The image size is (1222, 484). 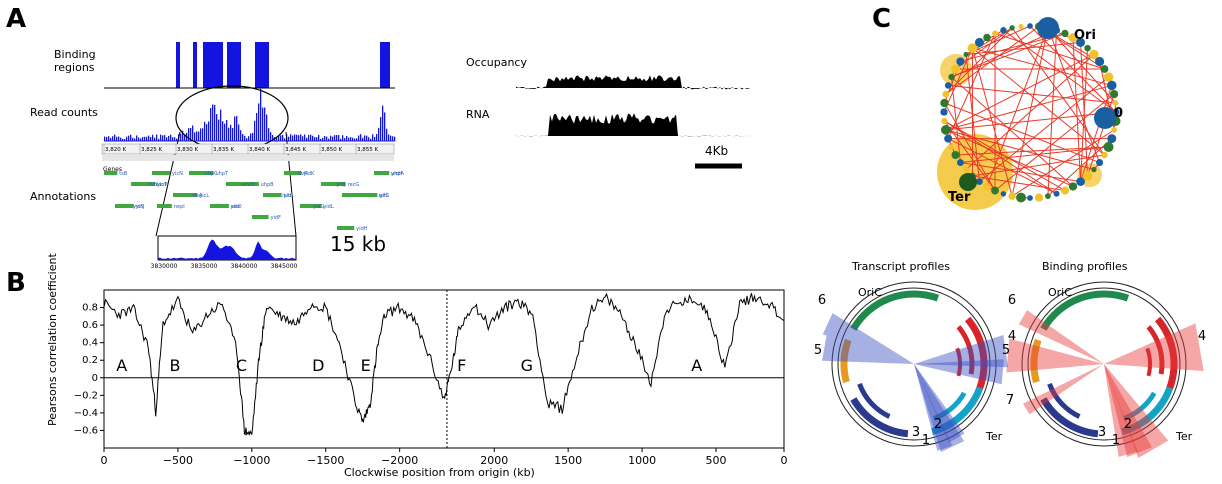 What do you see at coordinates (358, 244) in the screenshot?
I see `inset-span-label: 15 kb` at bounding box center [358, 244].